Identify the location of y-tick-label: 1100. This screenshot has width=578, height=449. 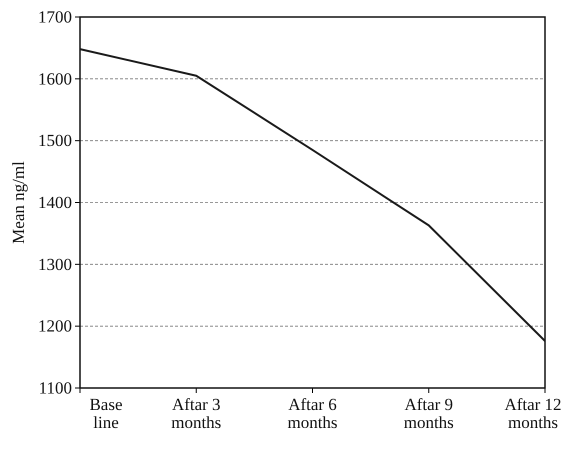
(55, 388).